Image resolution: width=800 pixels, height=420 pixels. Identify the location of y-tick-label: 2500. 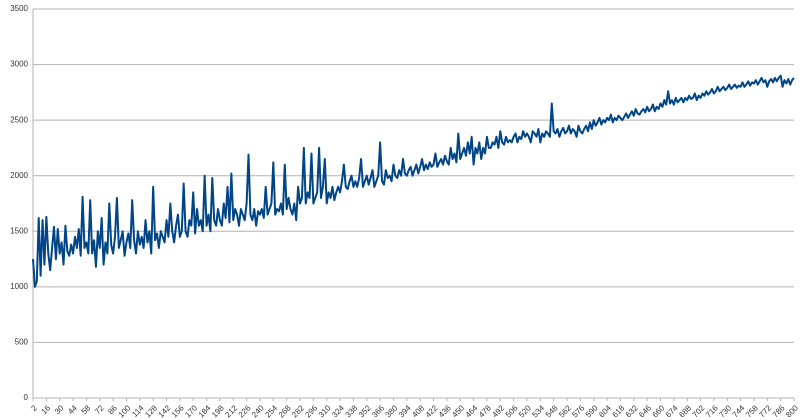
(19, 119).